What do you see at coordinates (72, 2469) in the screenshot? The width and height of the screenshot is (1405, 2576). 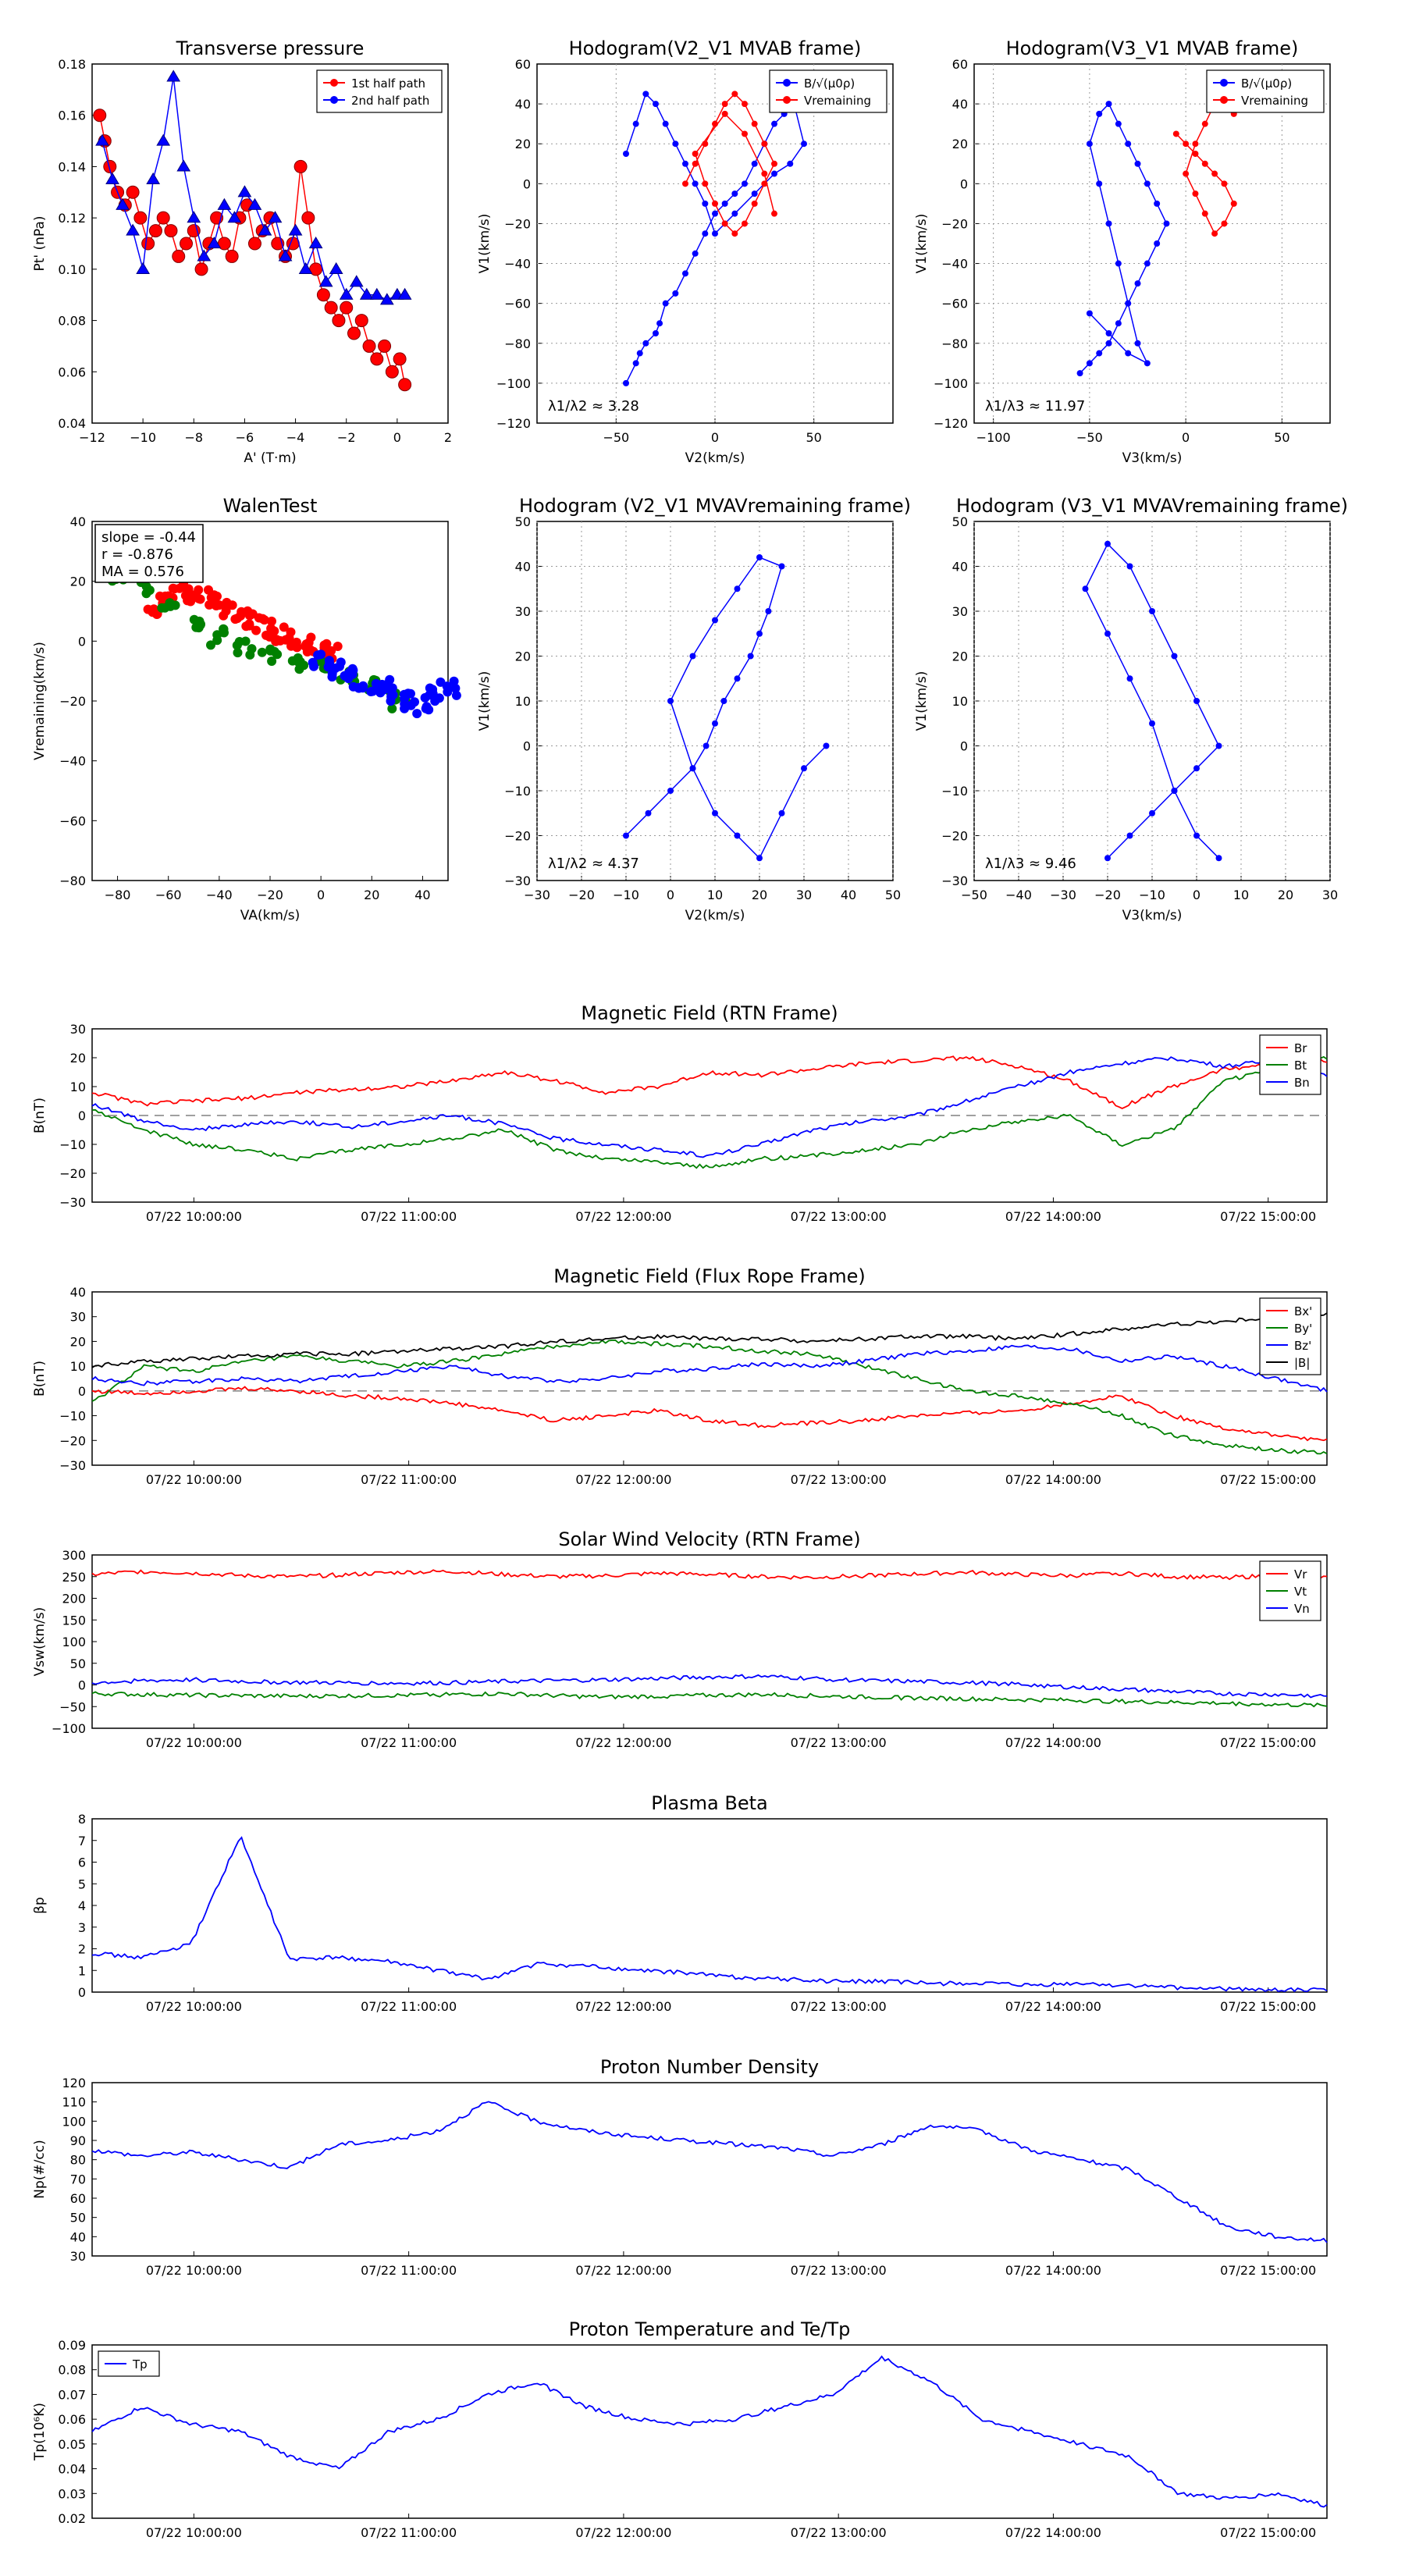 I see `proton-temperature-ytick-label: 0.04` at bounding box center [72, 2469].